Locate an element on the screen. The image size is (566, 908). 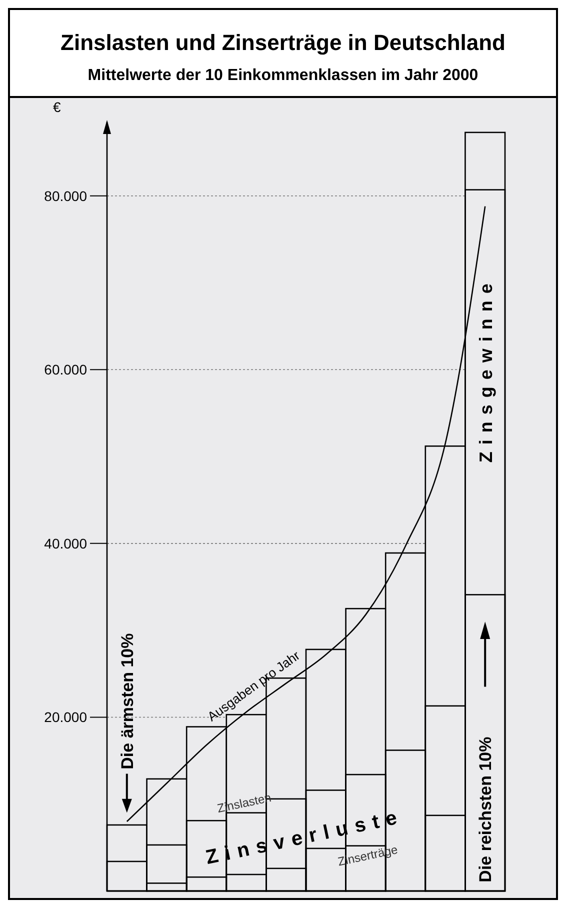
chart-subtitle: Mittelwerte der 10 Einkommenklassen im Jahr 2000 is located at coordinates (283, 75).